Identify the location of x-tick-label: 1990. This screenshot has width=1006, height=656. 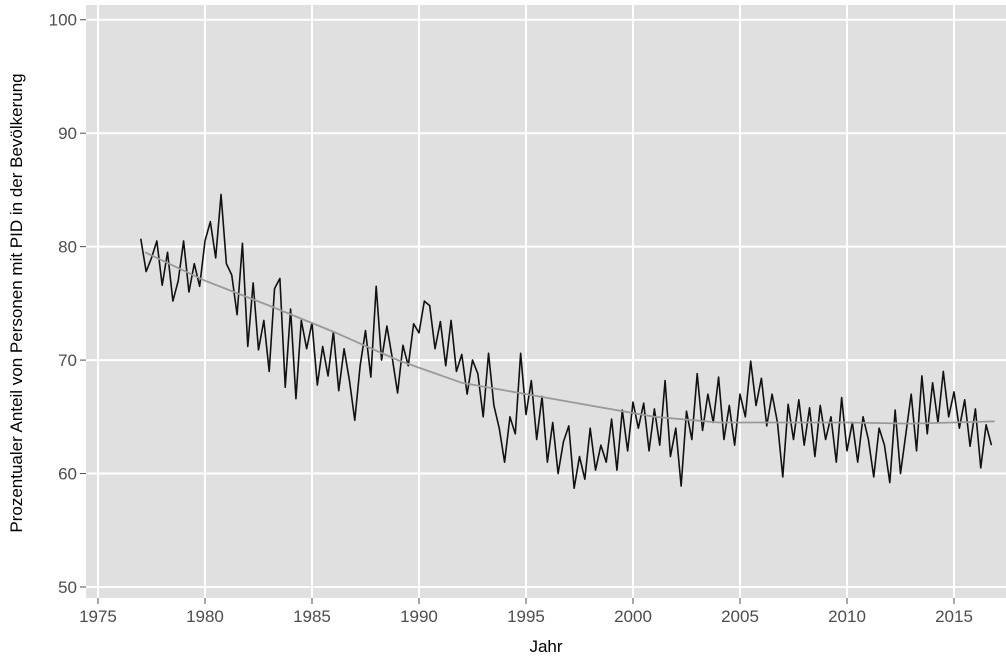
(419, 616).